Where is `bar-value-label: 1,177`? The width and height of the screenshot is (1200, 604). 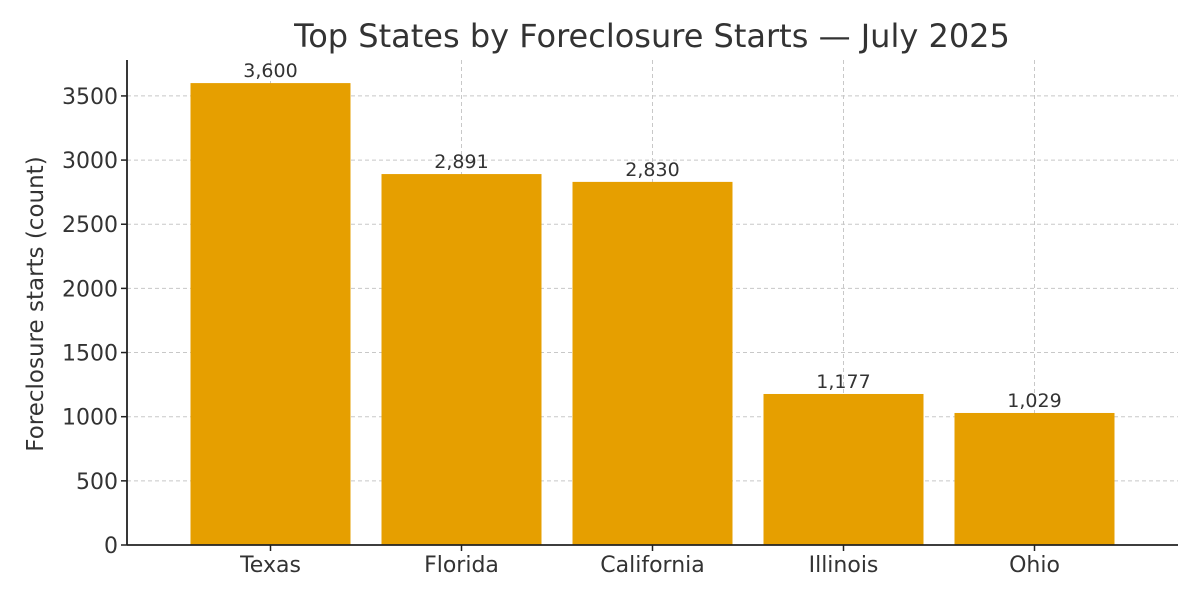
bar-value-label: 1,177 is located at coordinates (843, 382).